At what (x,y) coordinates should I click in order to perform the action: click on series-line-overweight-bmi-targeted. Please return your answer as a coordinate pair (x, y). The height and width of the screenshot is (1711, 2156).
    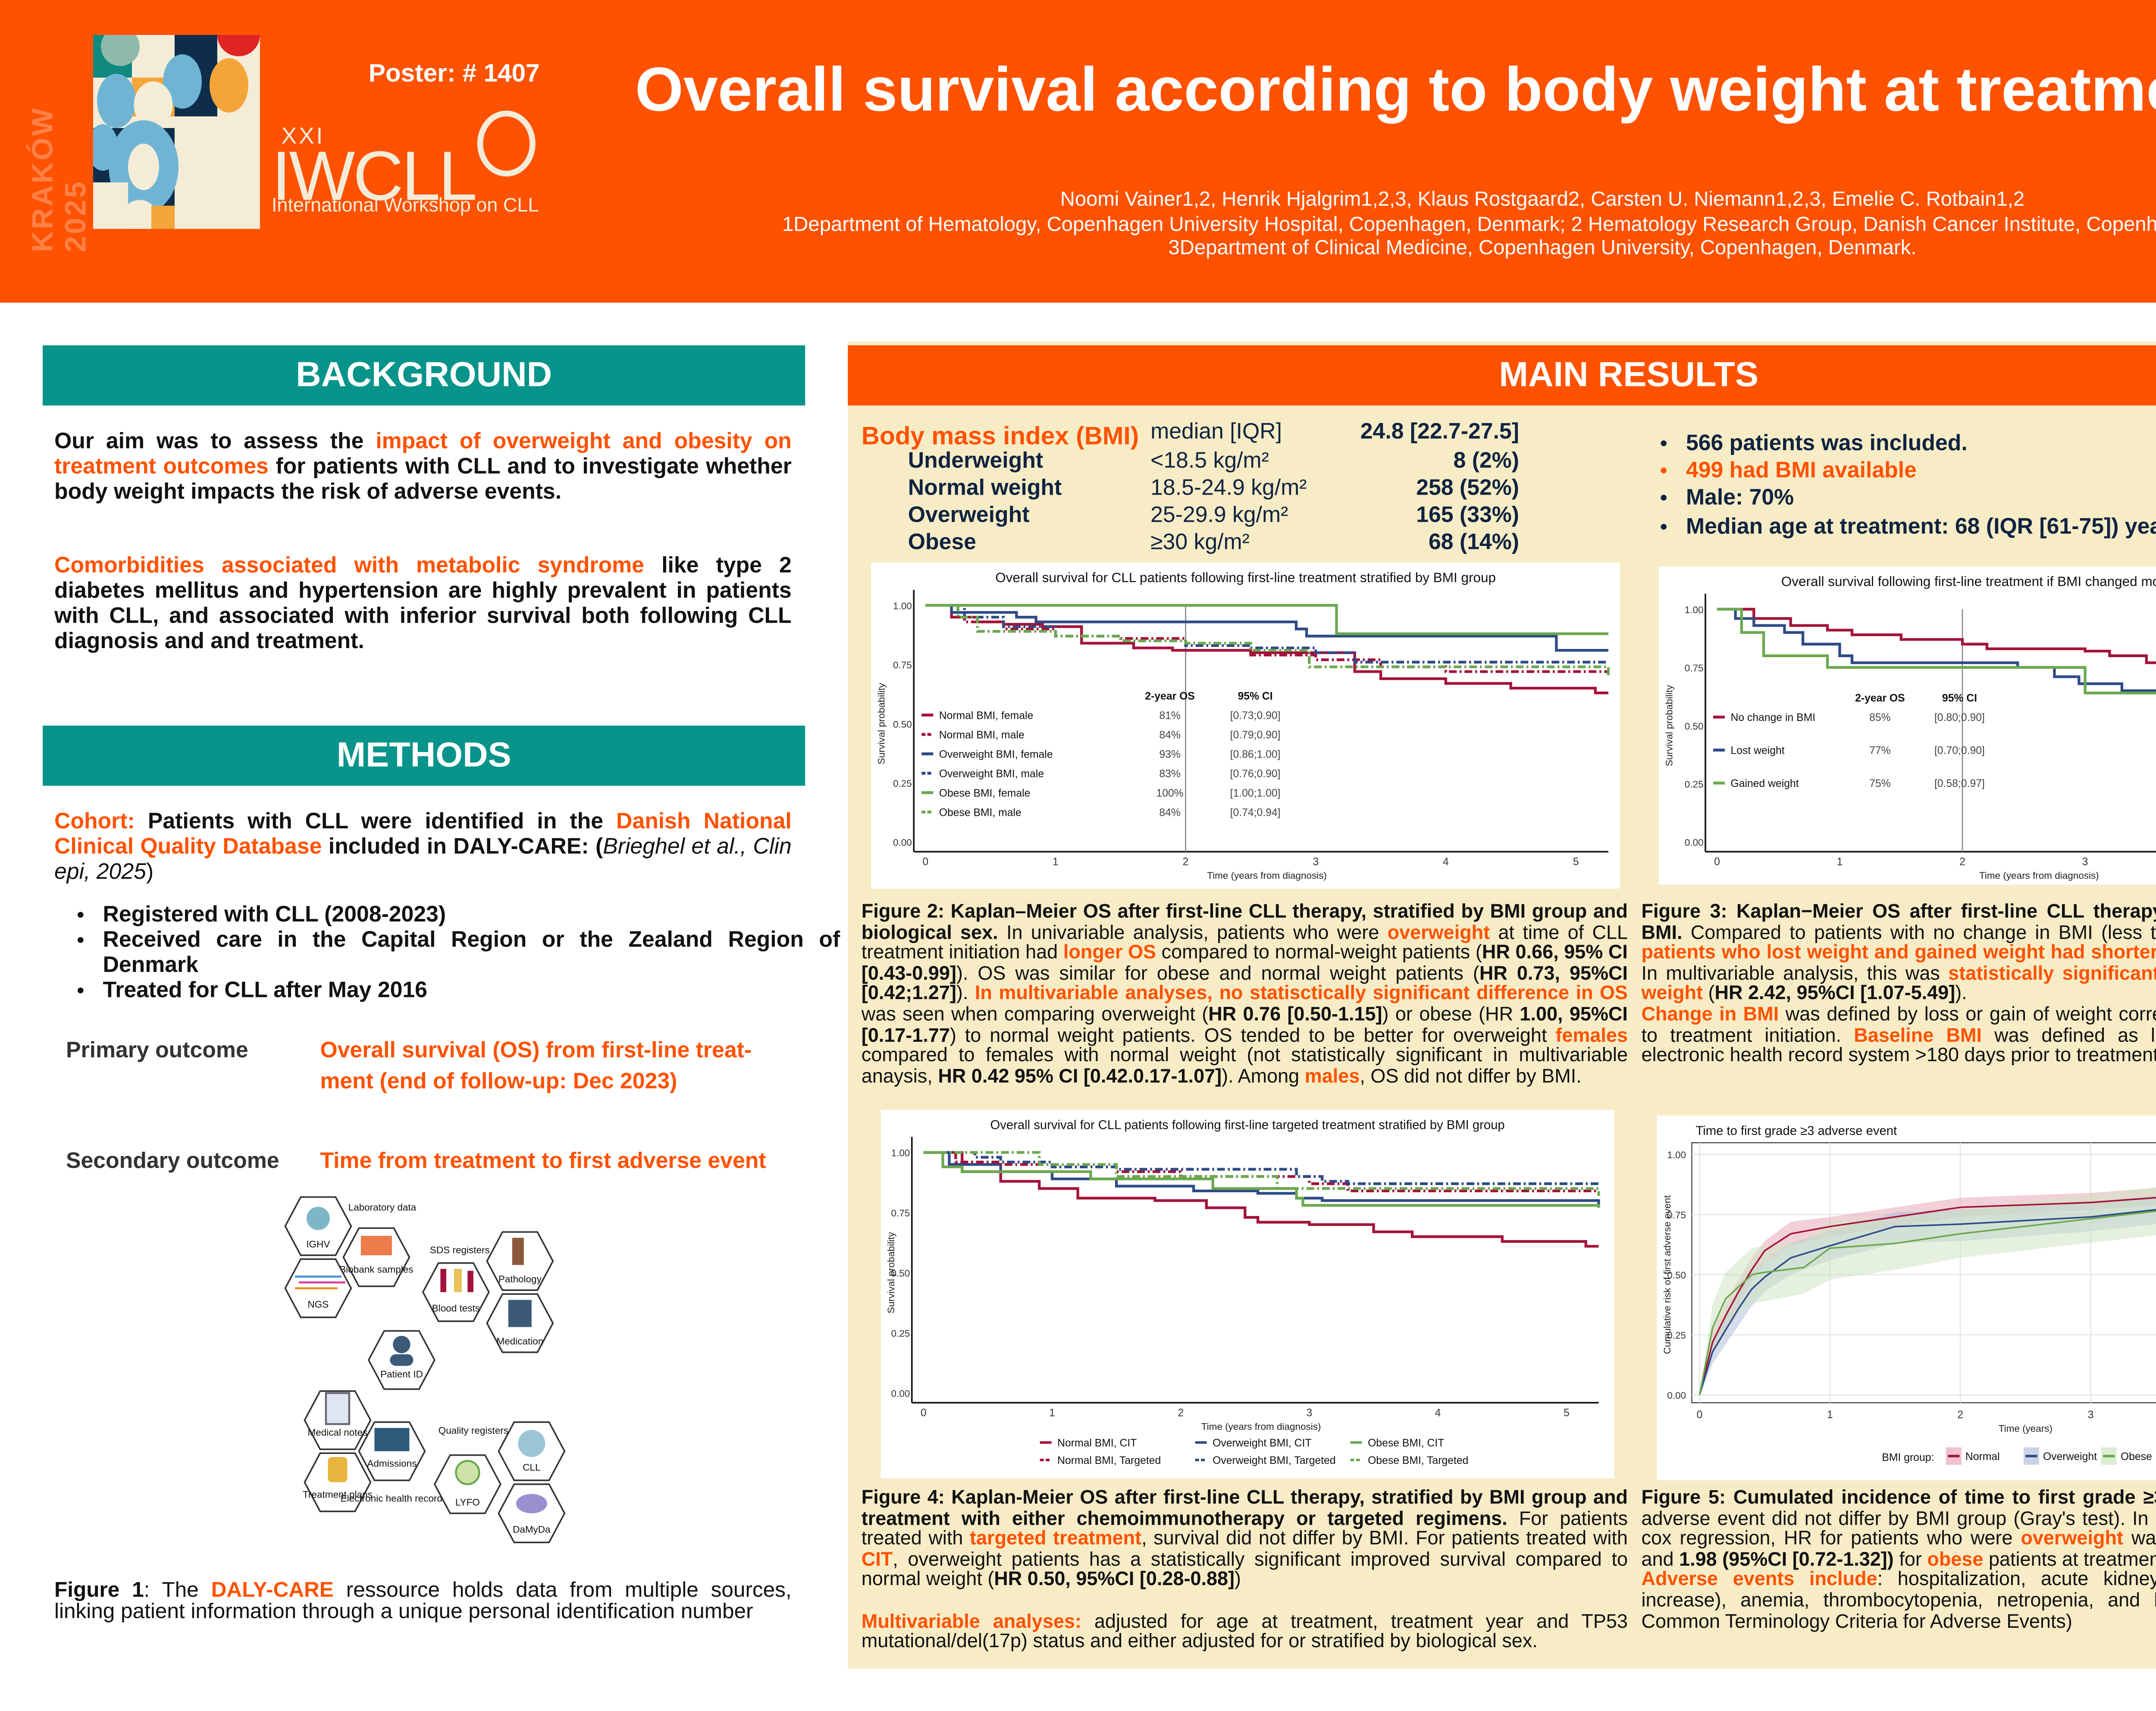
    Looking at the image, I should click on (1261, 1168).